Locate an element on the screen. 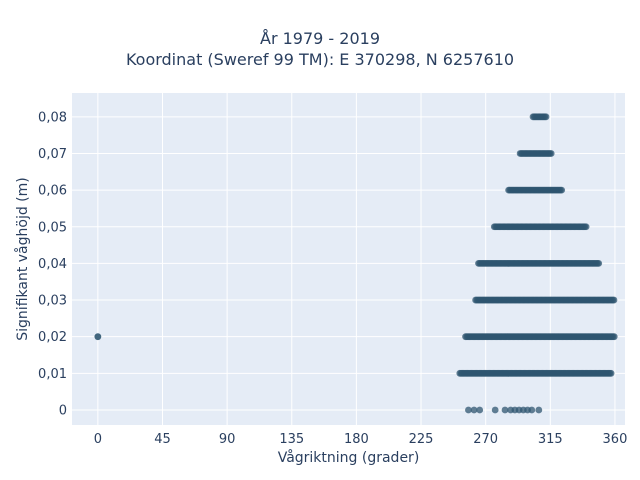 The image size is (640, 480). y-tick-label: 0,04 is located at coordinates (52, 264).